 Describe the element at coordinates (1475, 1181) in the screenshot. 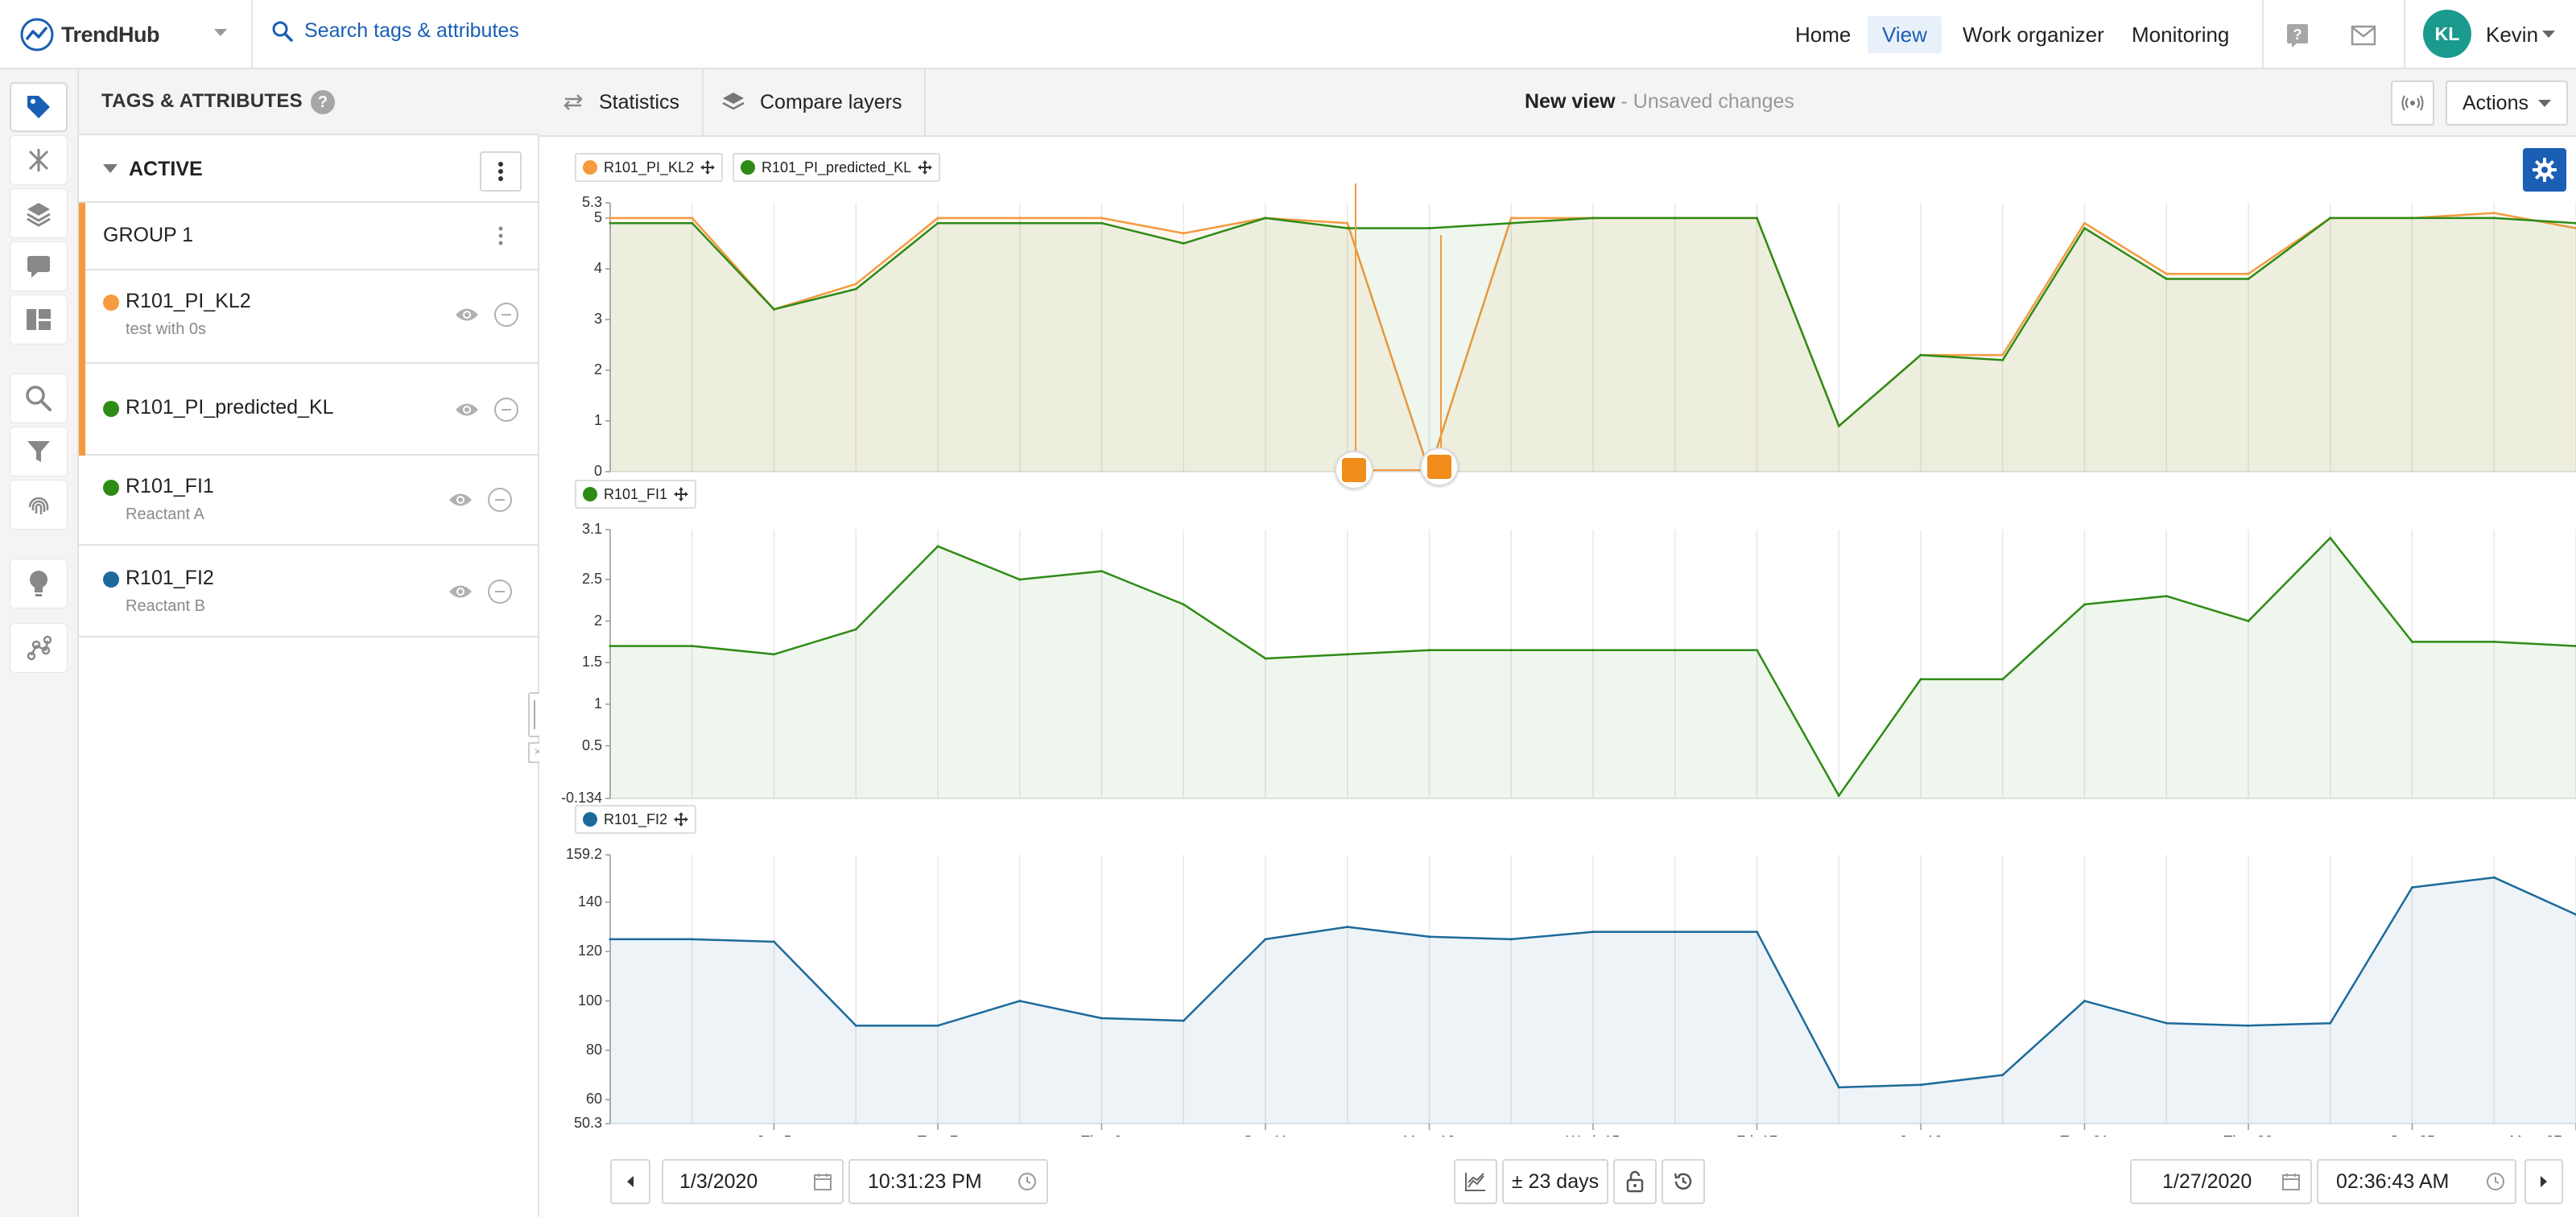

I see `chart-type-button` at that location.